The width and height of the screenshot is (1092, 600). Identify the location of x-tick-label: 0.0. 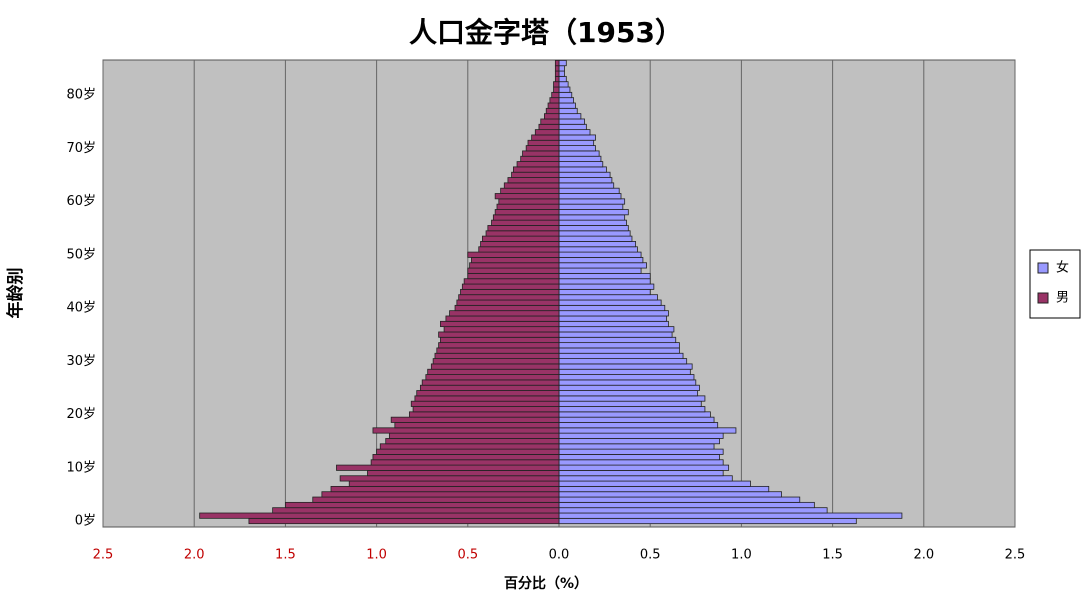
(559, 555).